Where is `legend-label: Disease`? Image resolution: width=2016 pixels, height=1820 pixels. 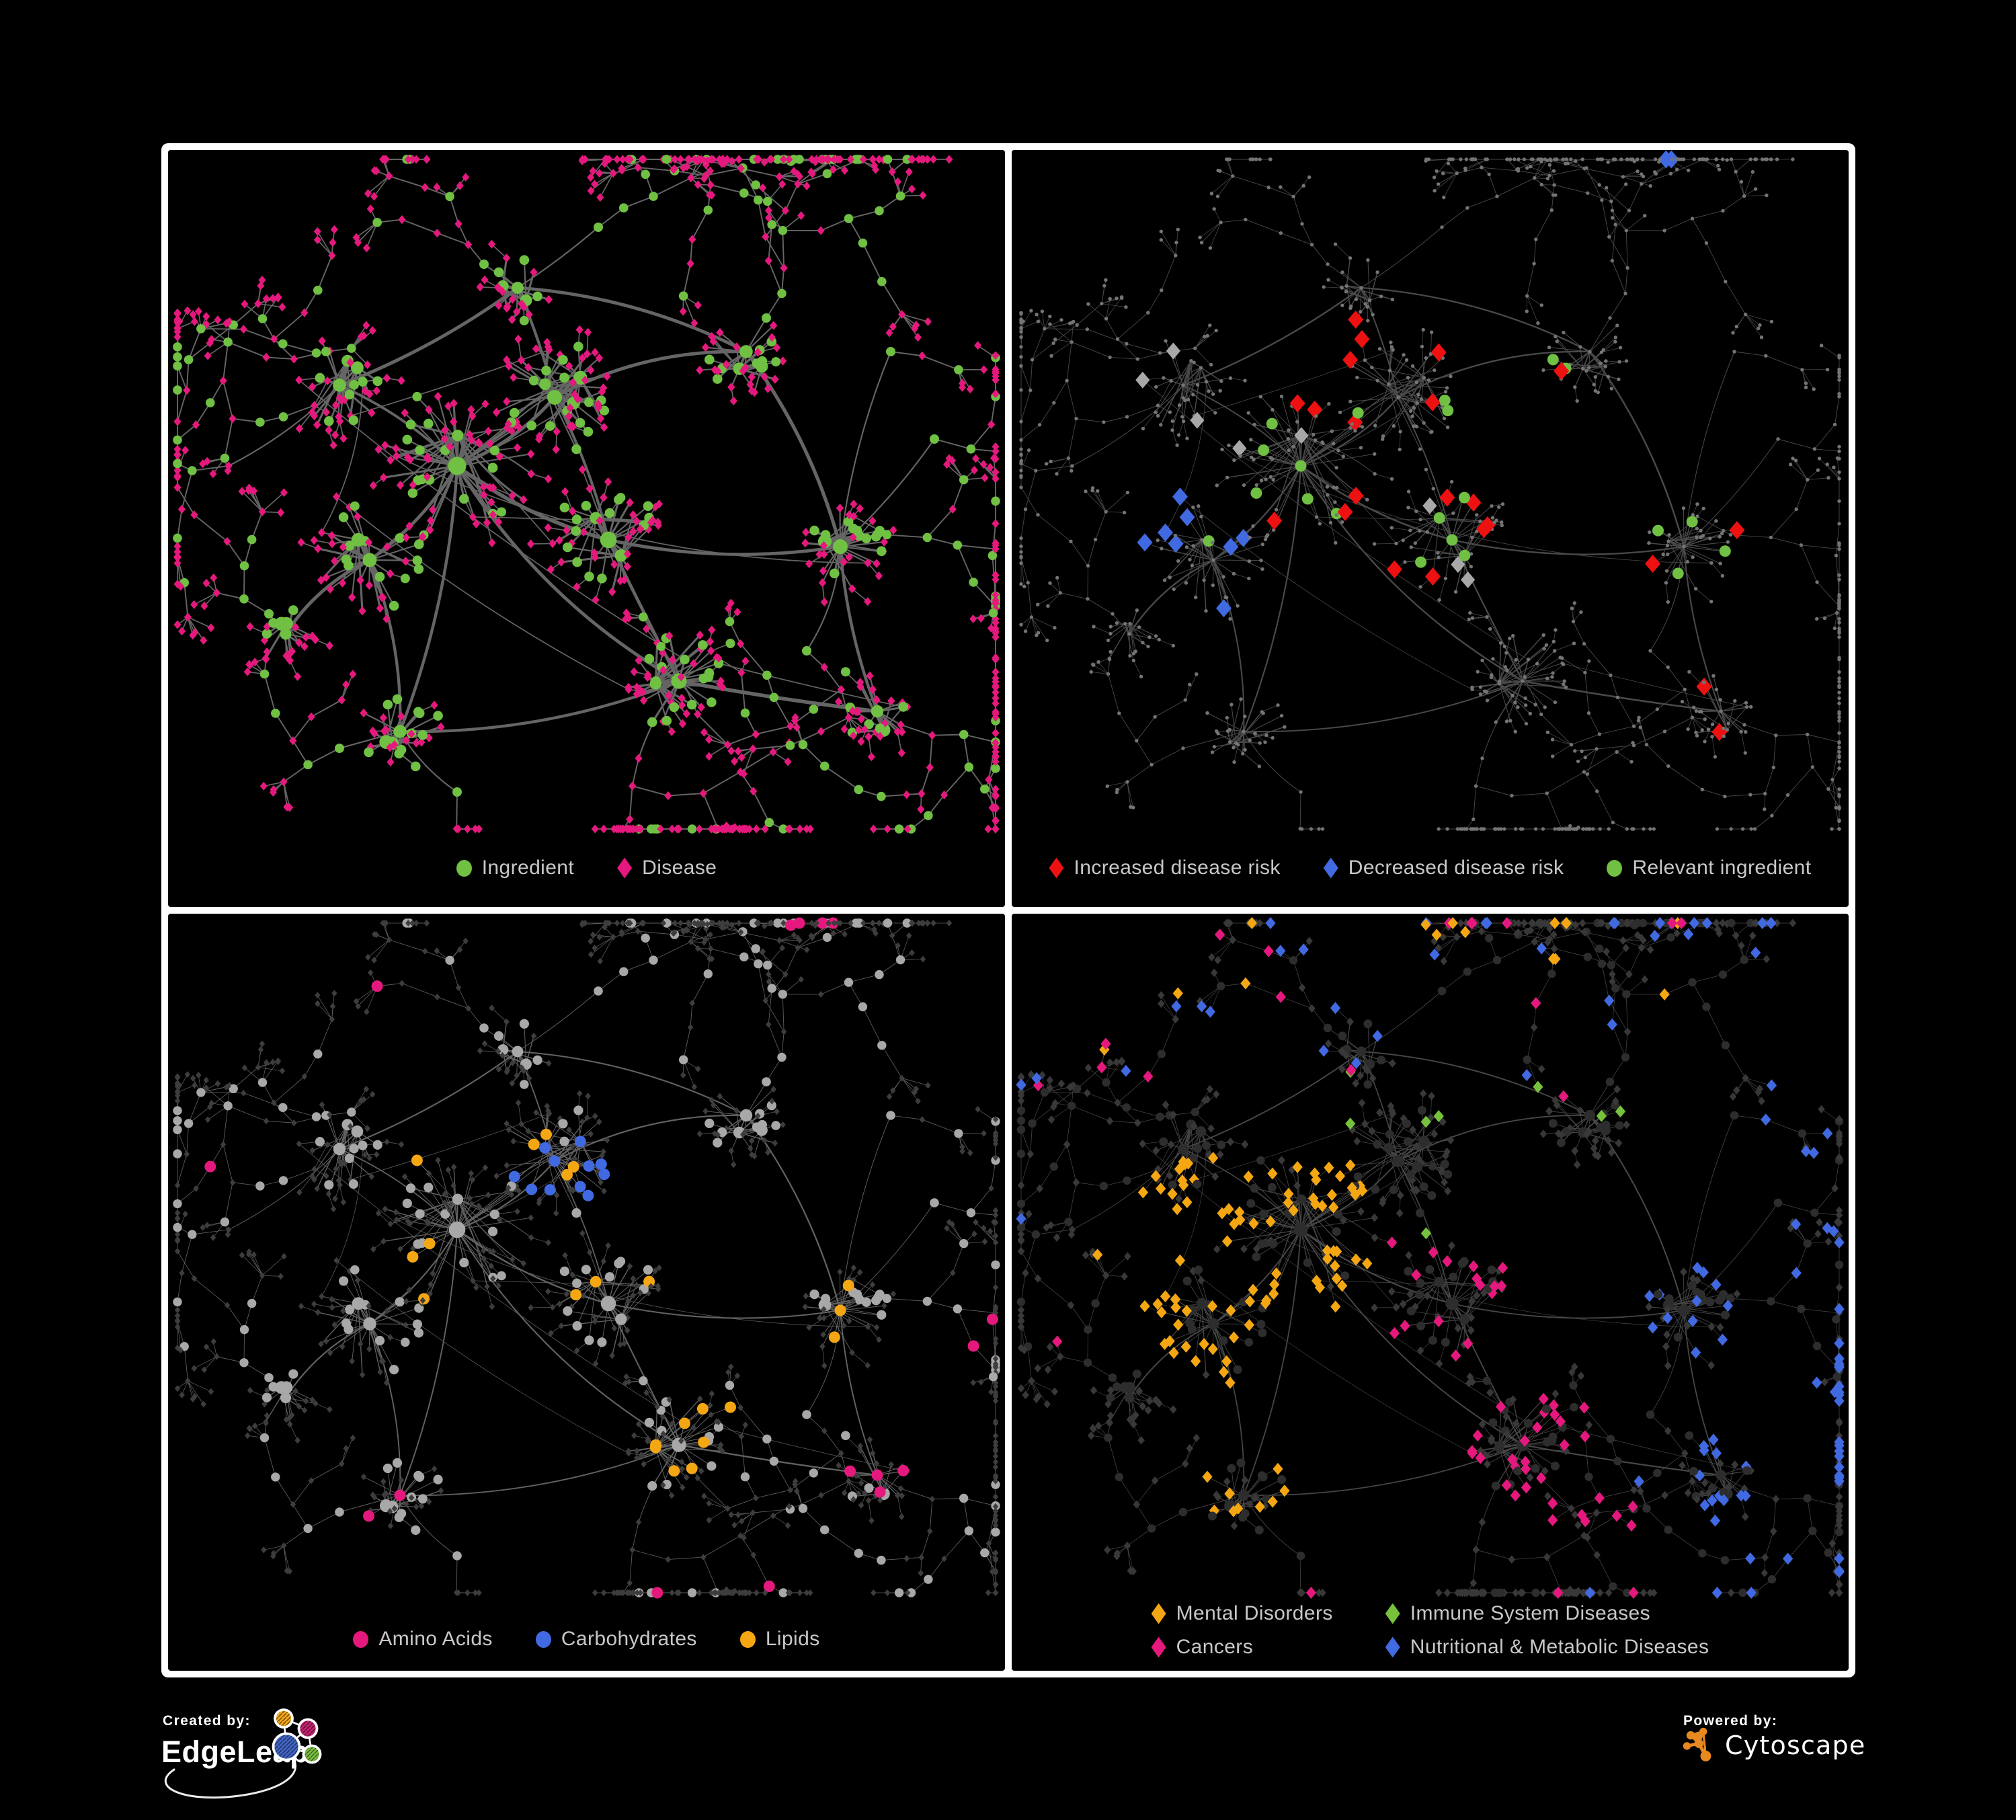
legend-label: Disease is located at coordinates (679, 868).